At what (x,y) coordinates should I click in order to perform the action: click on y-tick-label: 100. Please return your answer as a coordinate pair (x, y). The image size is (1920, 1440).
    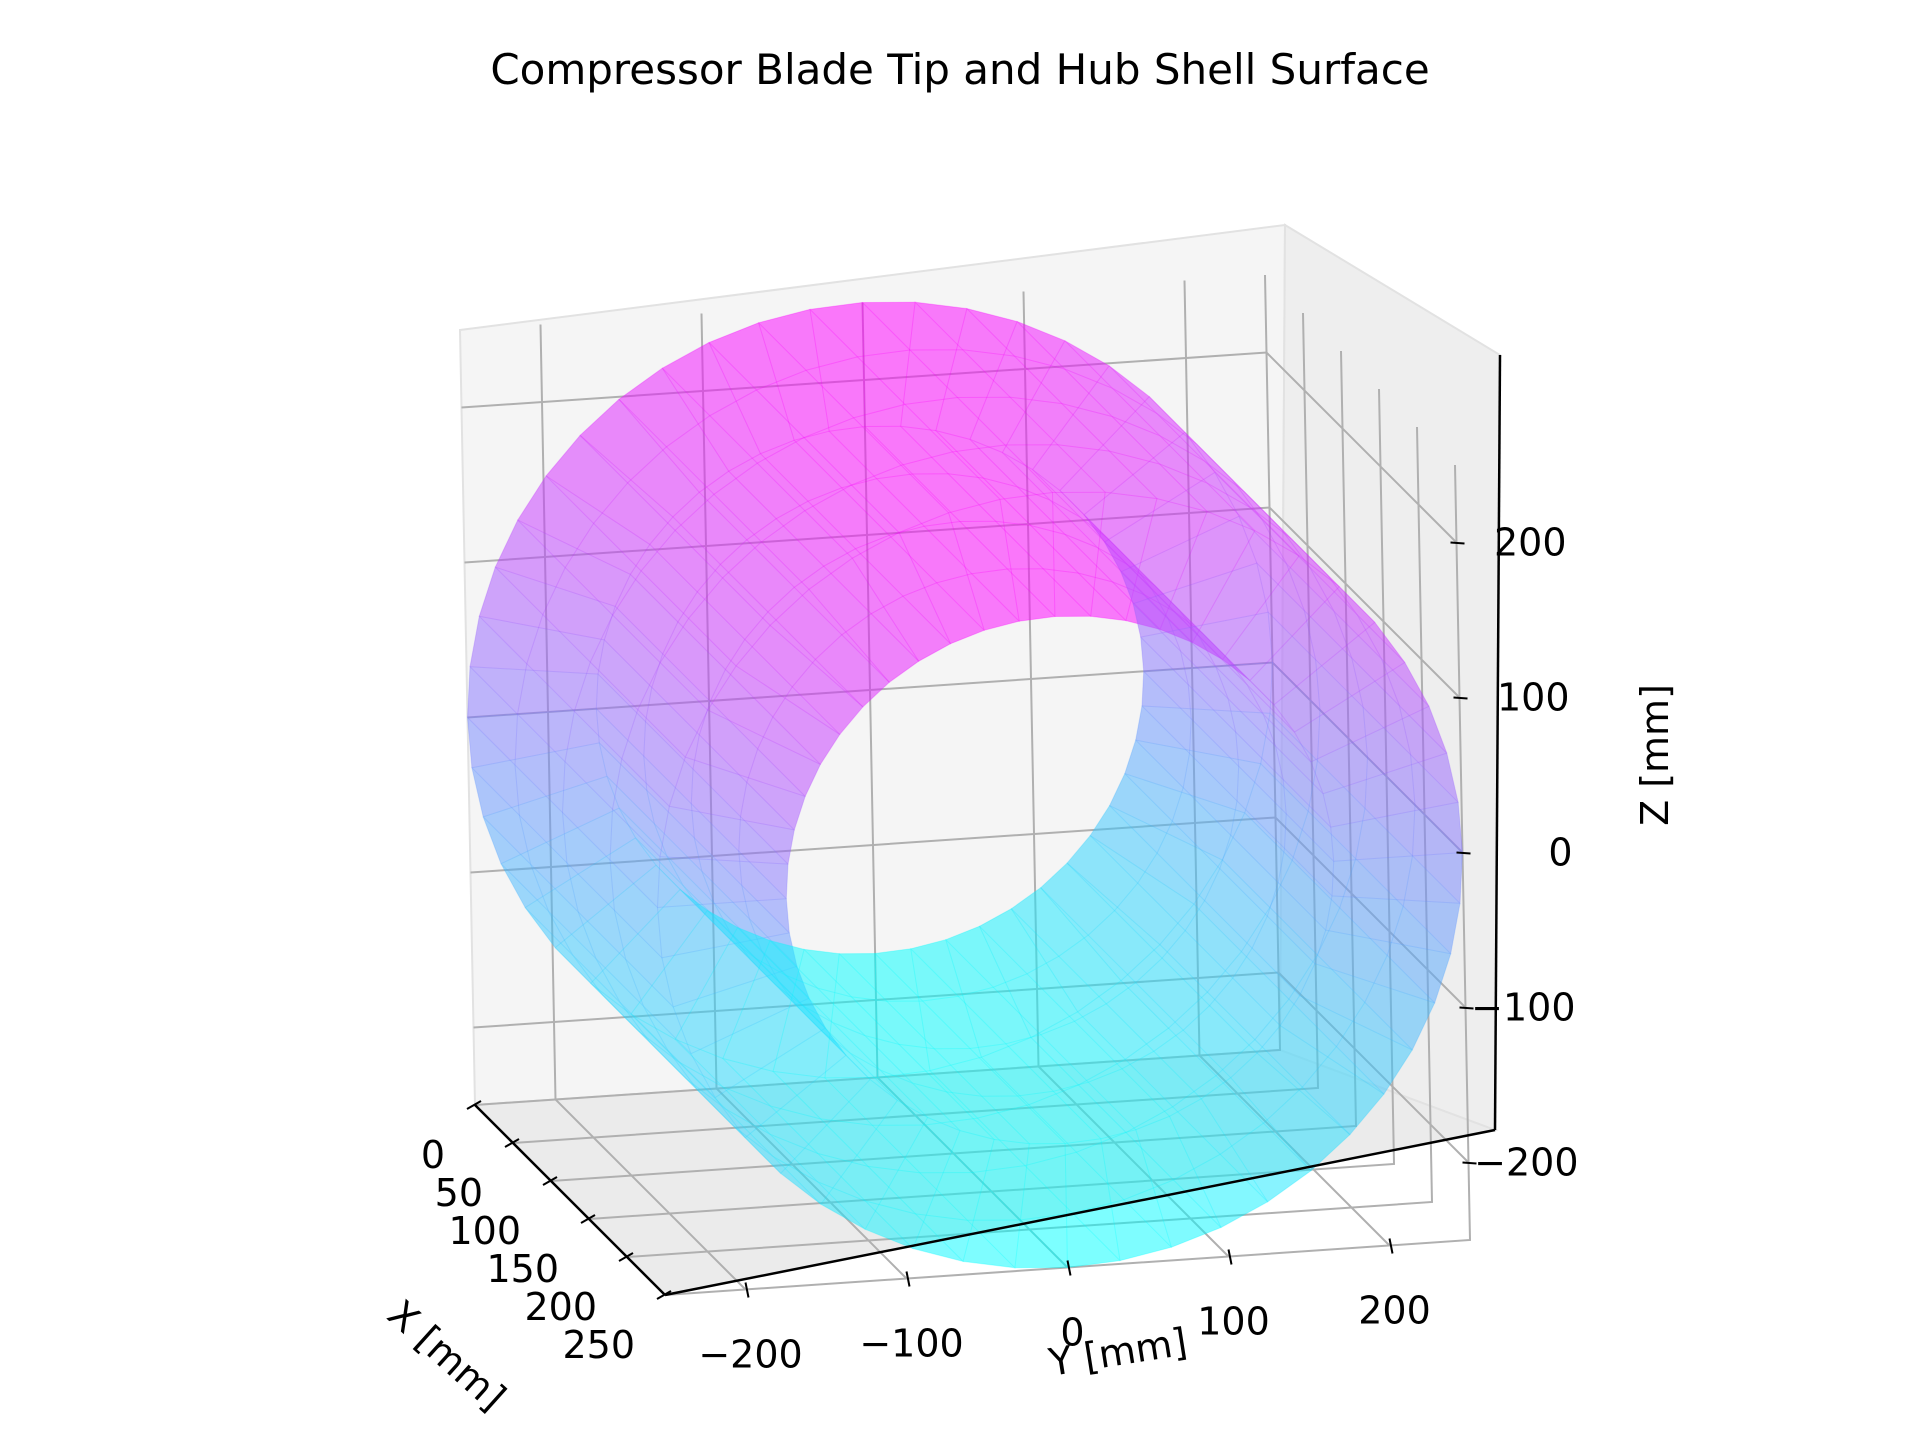
    Looking at the image, I should click on (1233, 1322).